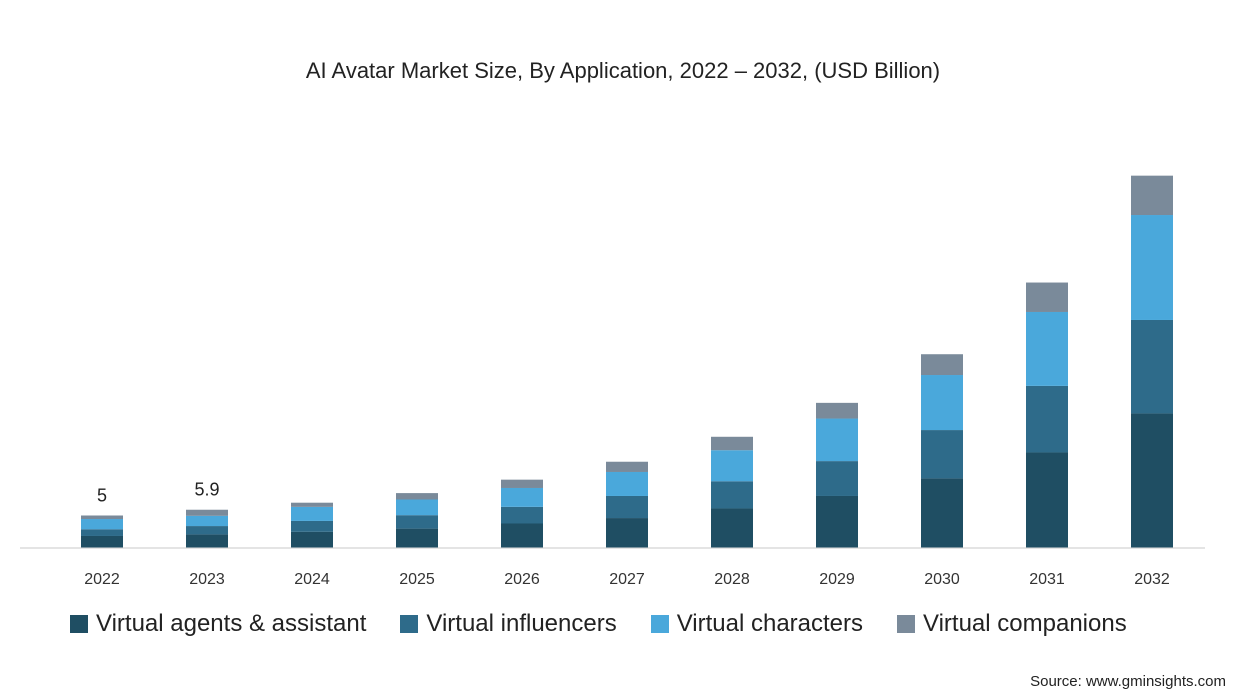  Describe the element at coordinates (1128, 681) in the screenshot. I see `source-note: Source: www.gminsights.com` at that location.